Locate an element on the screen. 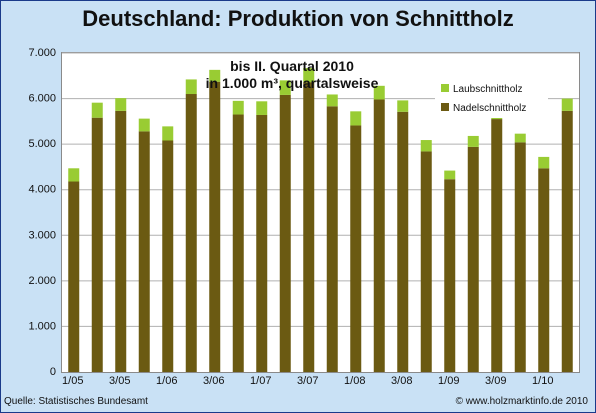 The image size is (596, 413). source-note: Quelle: Statistisches Bundesamt is located at coordinates (76, 401).